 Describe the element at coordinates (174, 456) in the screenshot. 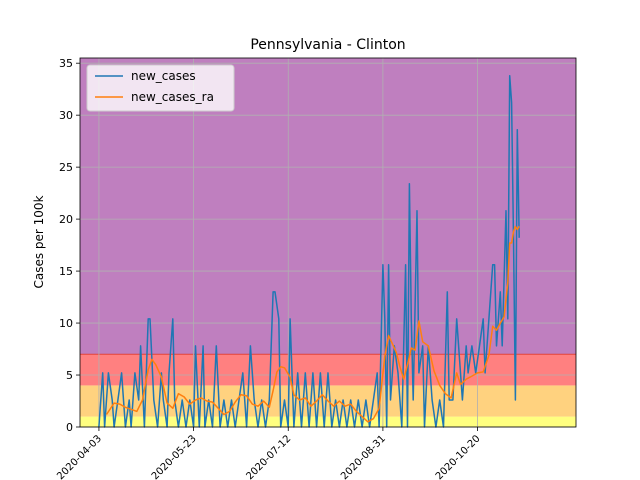

I see `x-tick-label-2020-05-23: 2020-05-23` at that location.